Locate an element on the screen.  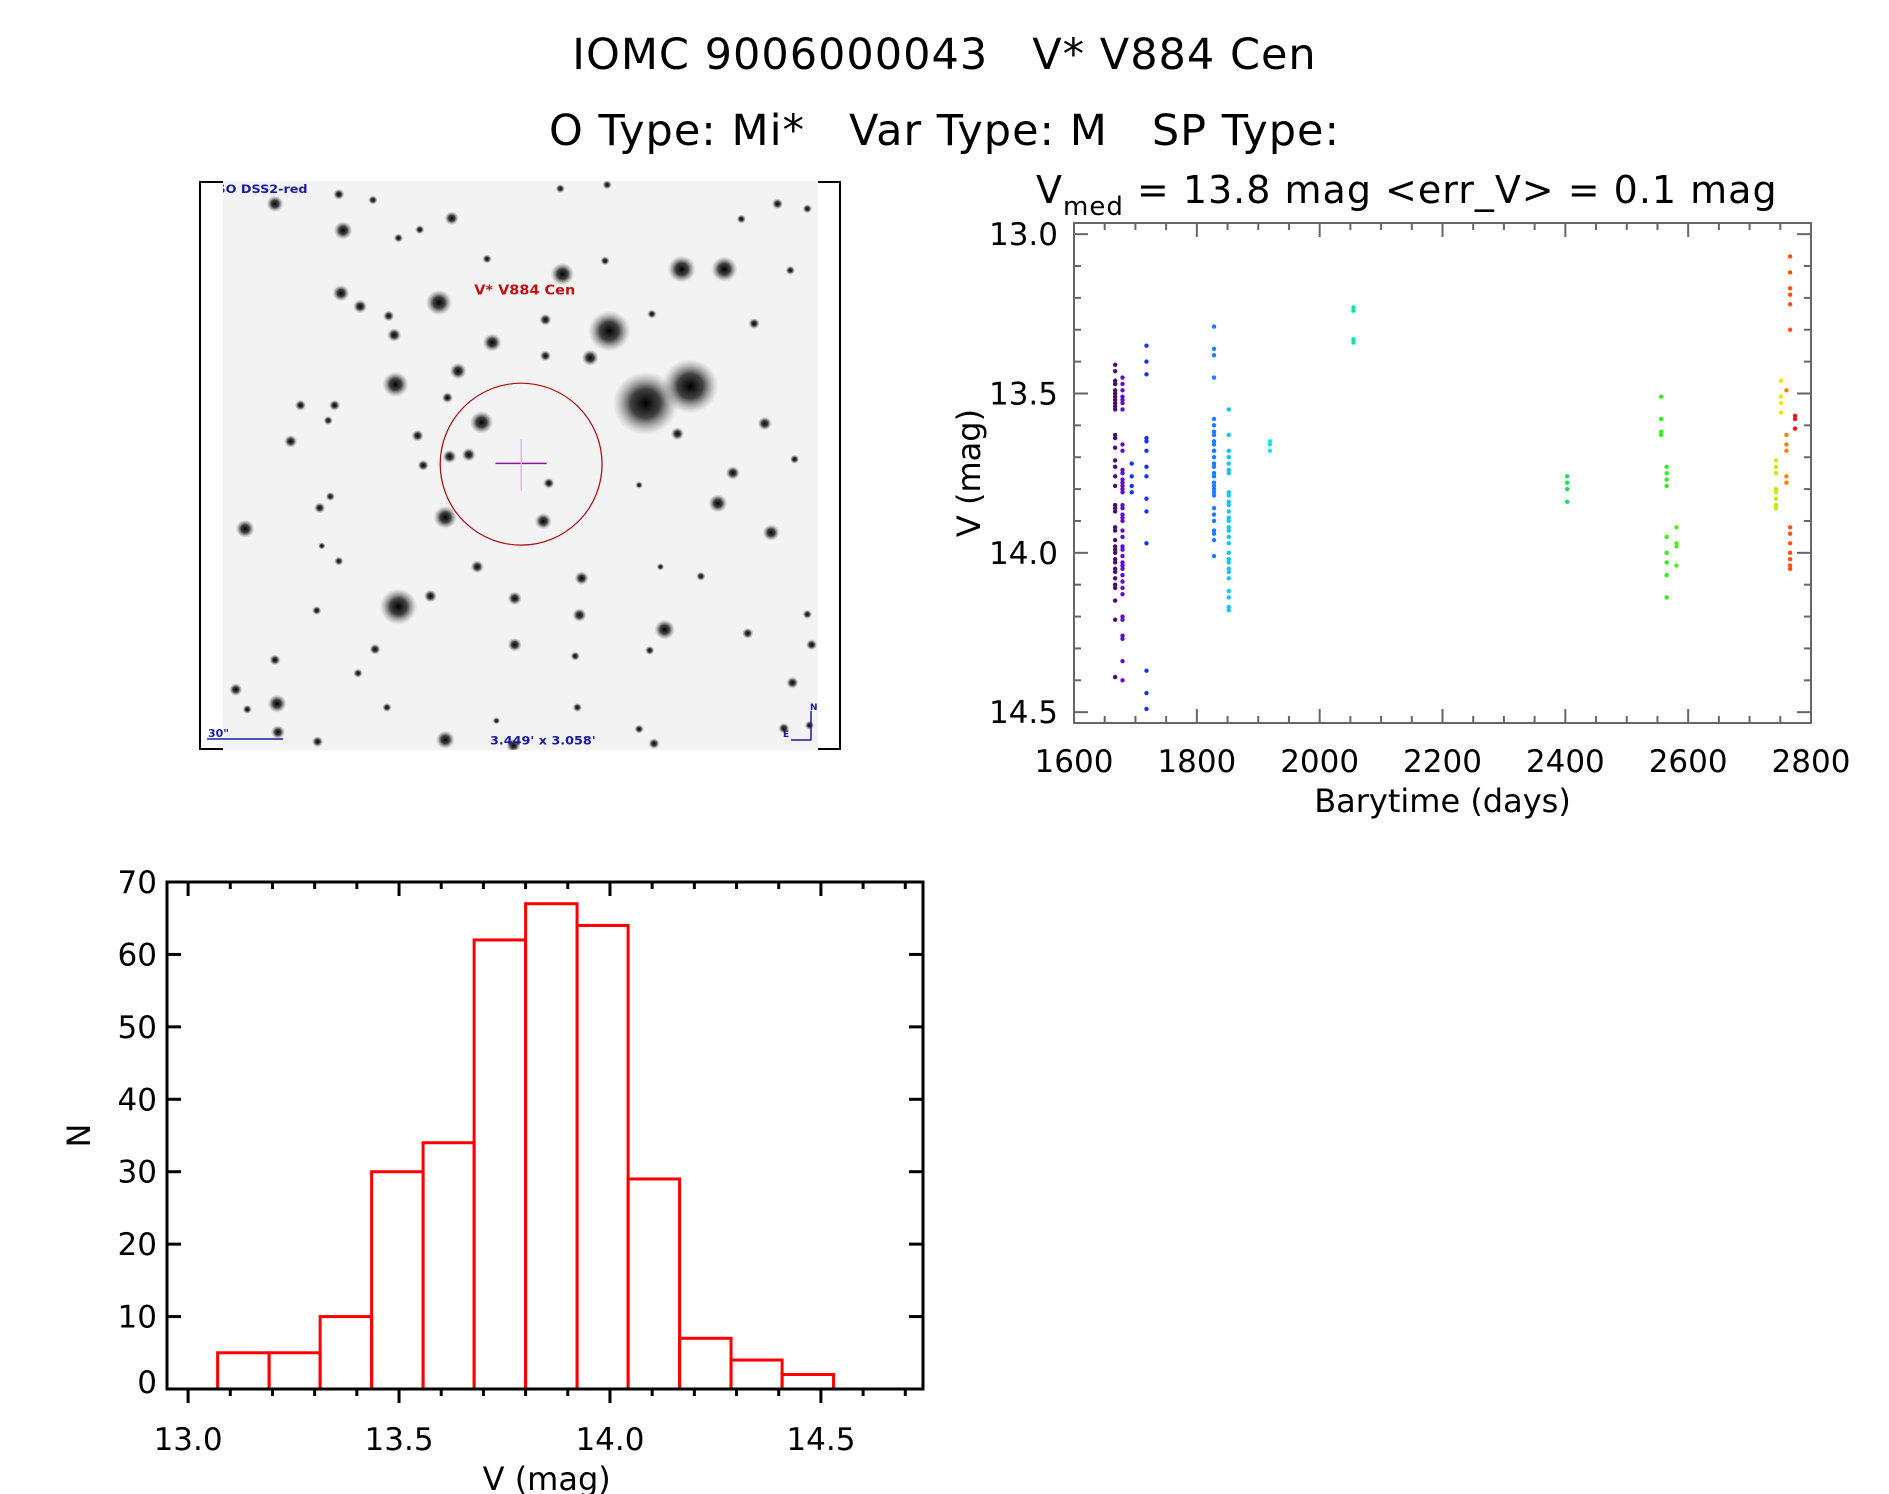
y-tick-label: 14.0 is located at coordinates (1023, 554).